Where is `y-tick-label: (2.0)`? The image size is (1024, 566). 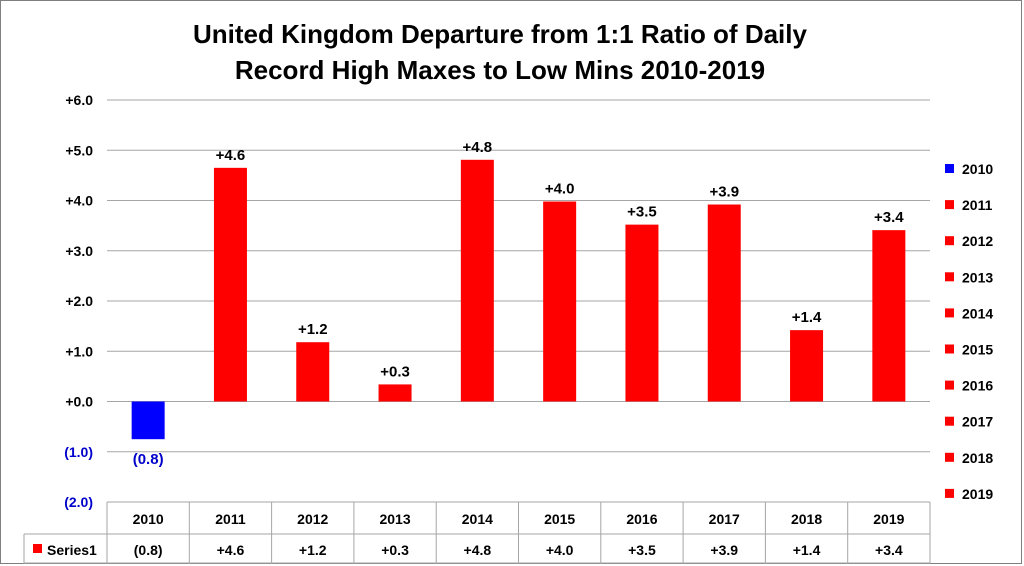 y-tick-label: (2.0) is located at coordinates (78, 502).